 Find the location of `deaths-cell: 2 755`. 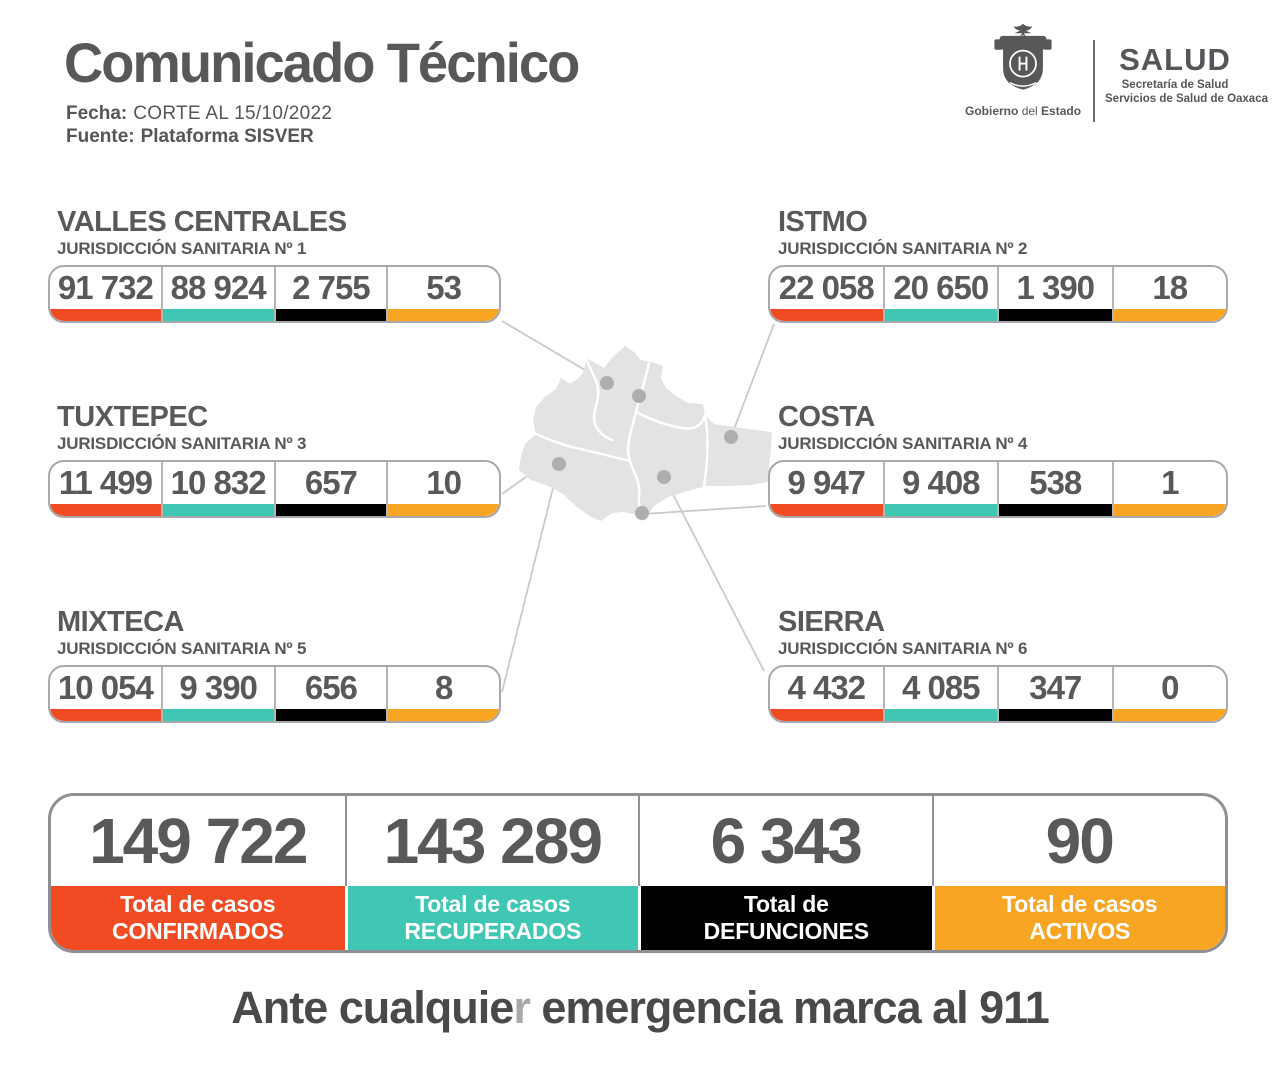

deaths-cell: 2 755 is located at coordinates (330, 294).